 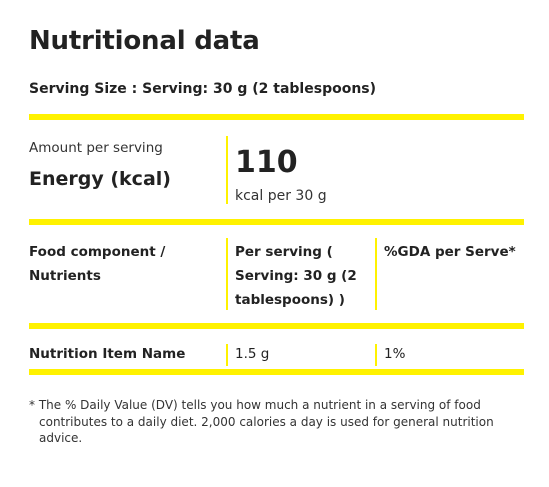 What do you see at coordinates (100, 179) in the screenshot?
I see `energy-label: Energy (kcal)` at bounding box center [100, 179].